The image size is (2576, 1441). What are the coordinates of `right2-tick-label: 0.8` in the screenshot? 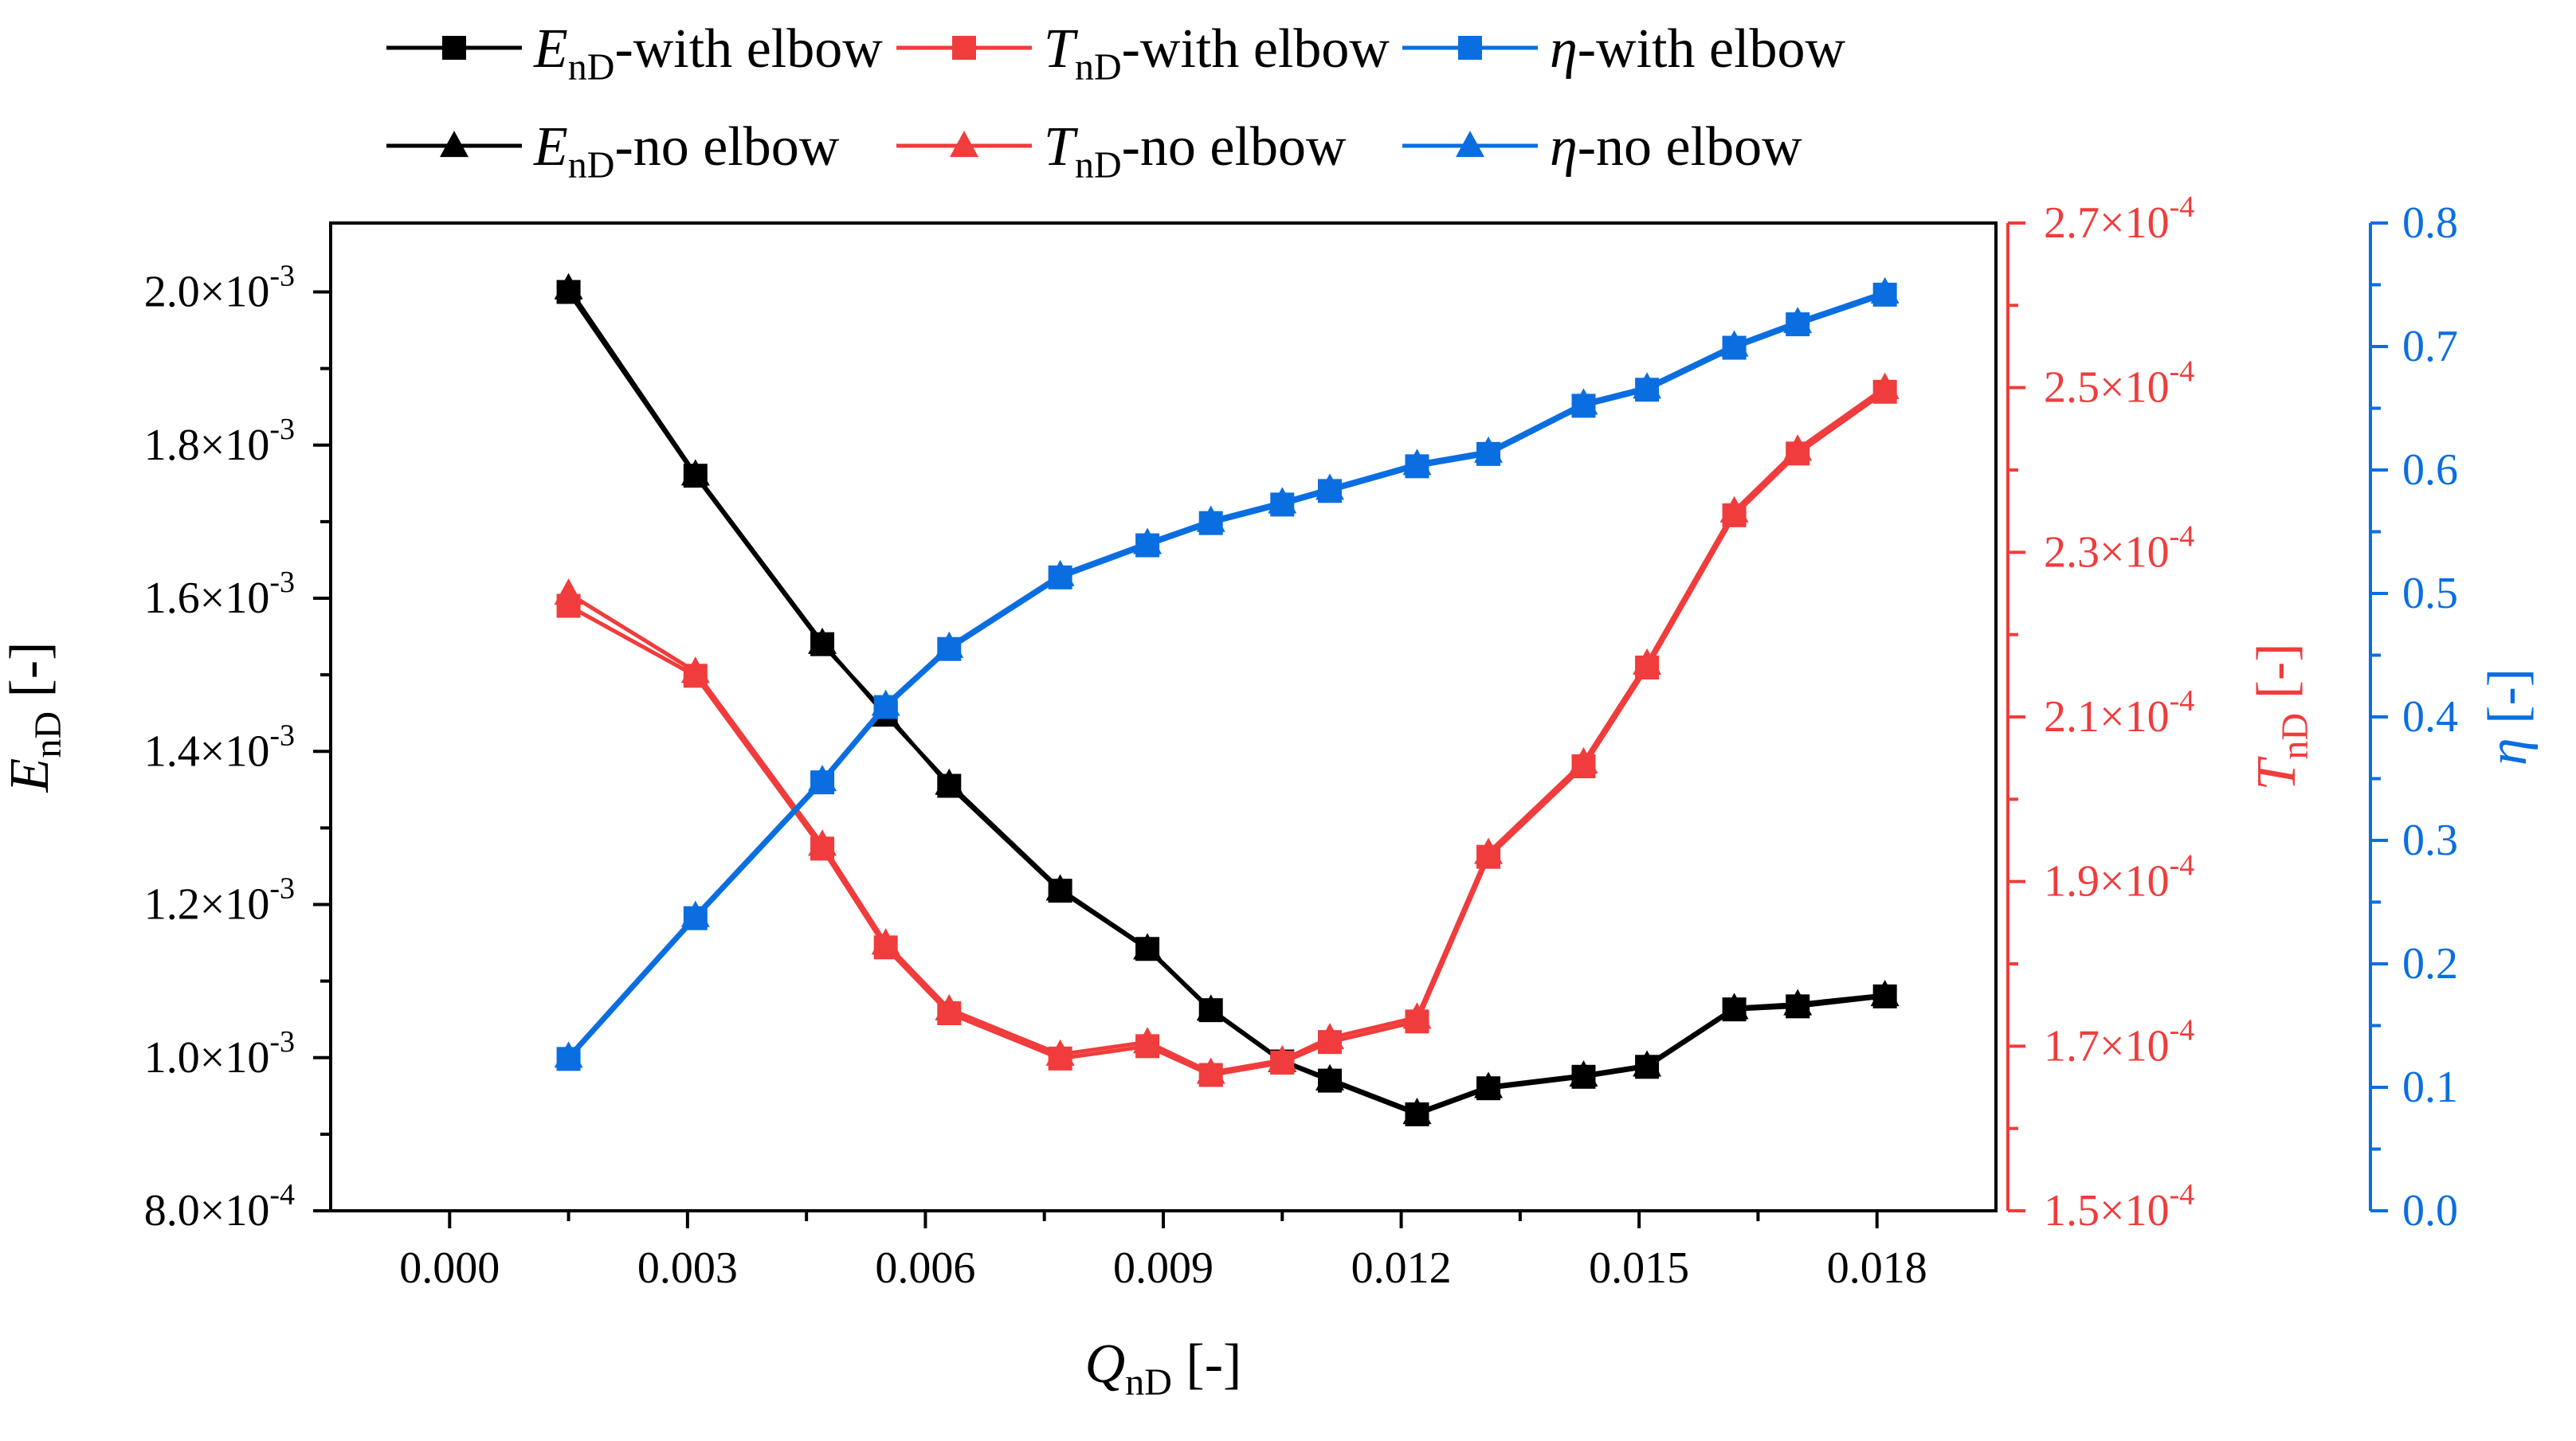 It's located at (2430, 223).